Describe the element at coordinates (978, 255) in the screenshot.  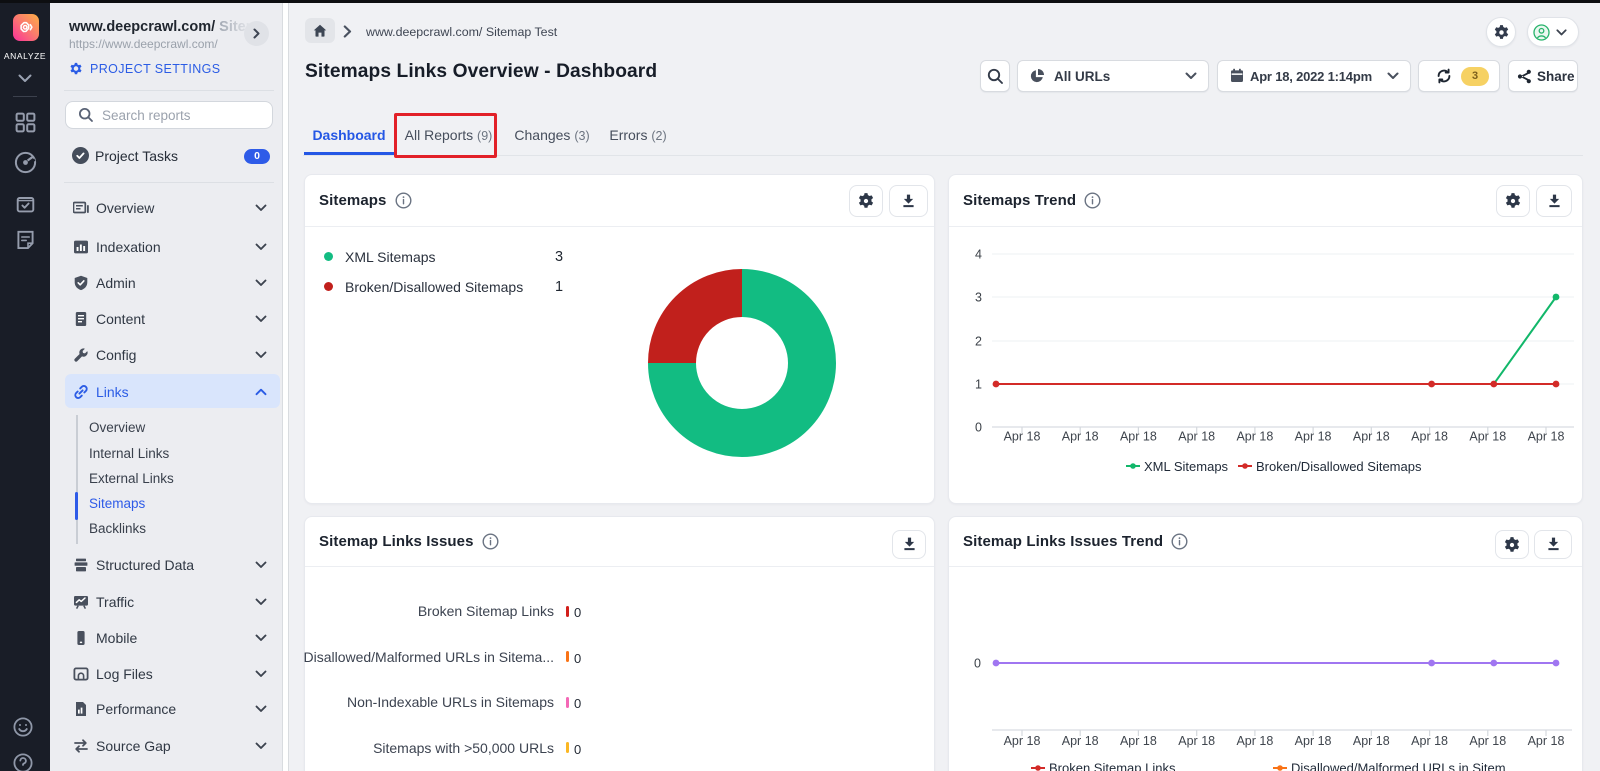
I see `svg-text: 4` at that location.